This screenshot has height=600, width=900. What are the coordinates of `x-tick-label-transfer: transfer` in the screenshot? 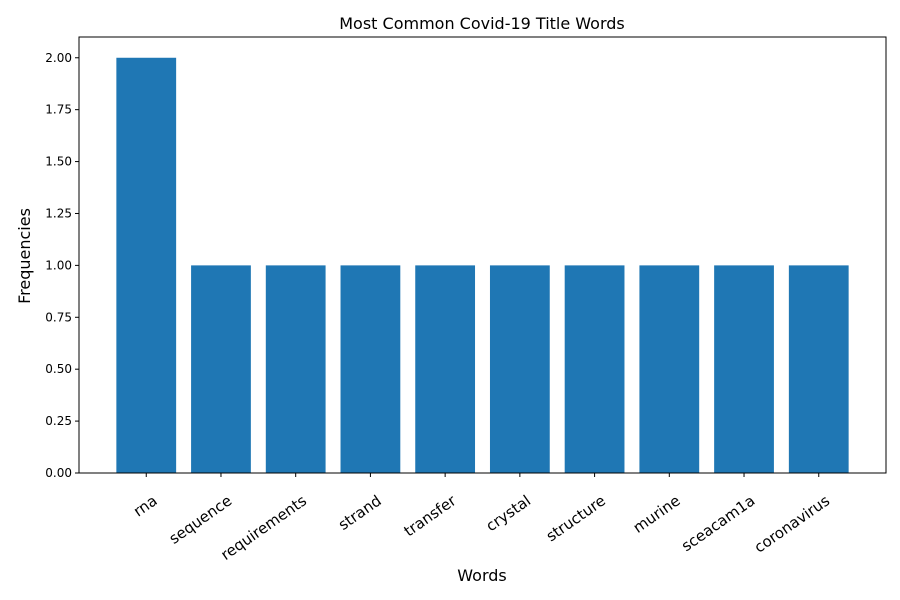 It's located at (431, 515).